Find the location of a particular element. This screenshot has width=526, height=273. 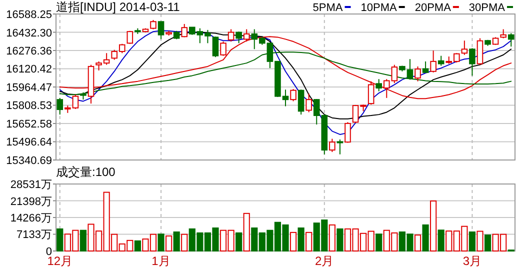

legend-label: 30PMA is located at coordinates (487, 8).